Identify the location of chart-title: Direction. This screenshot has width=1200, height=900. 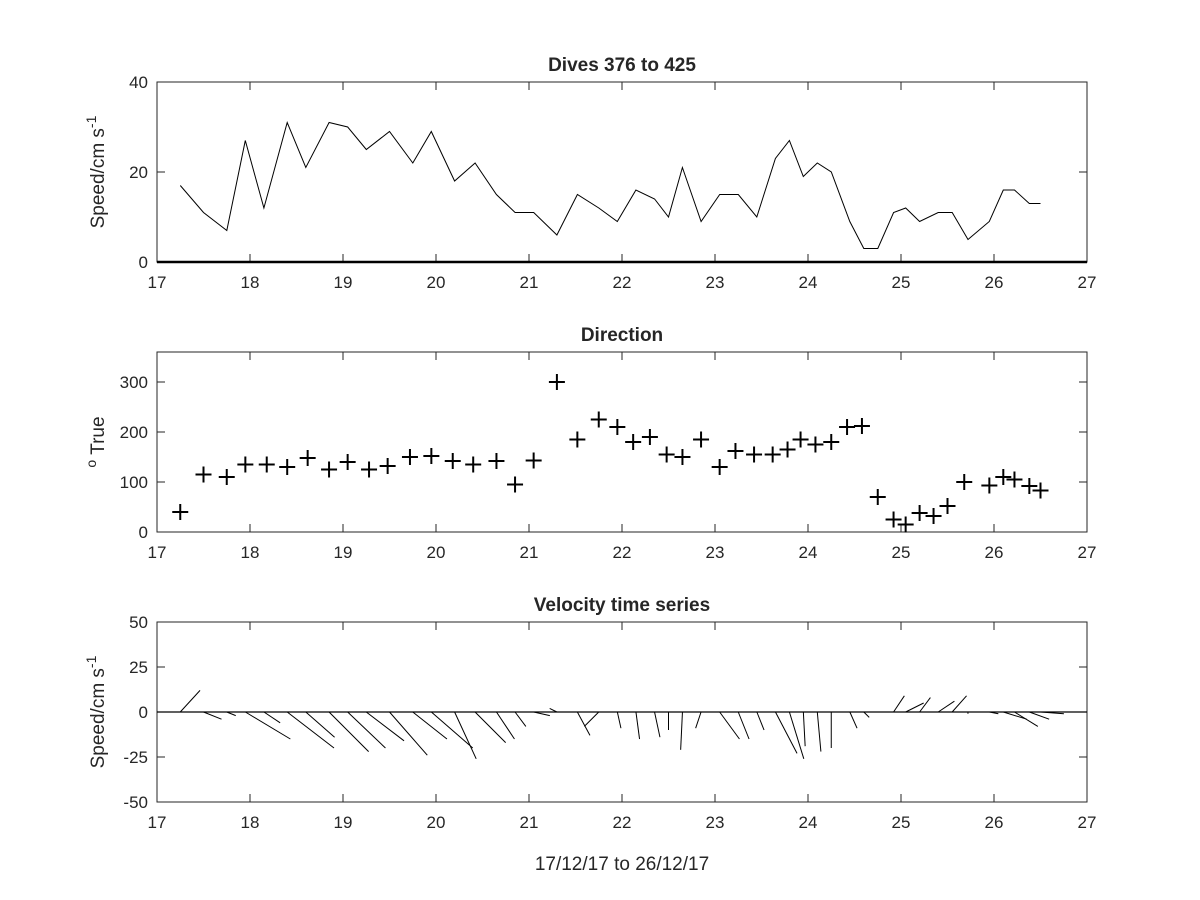
(622, 335).